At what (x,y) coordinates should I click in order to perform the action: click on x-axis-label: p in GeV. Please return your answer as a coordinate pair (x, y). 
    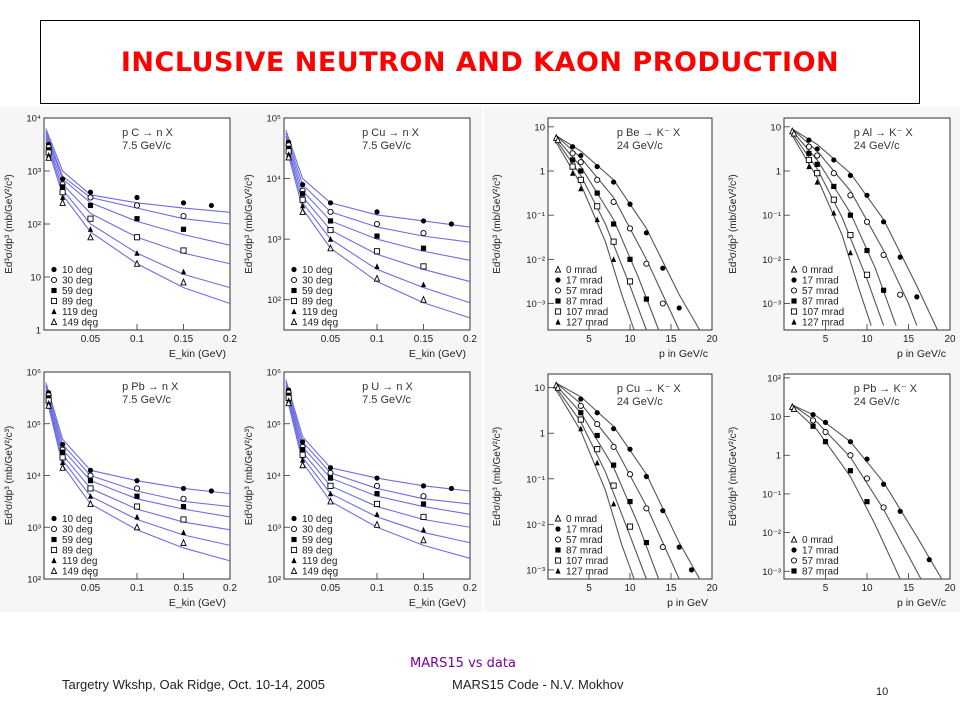
    Looking at the image, I should click on (687, 603).